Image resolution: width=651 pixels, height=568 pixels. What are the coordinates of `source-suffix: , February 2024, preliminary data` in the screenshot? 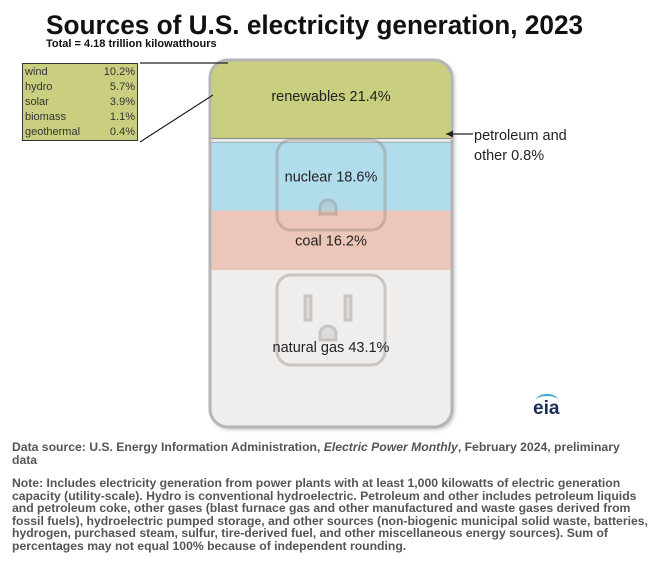 It's located at (316, 453).